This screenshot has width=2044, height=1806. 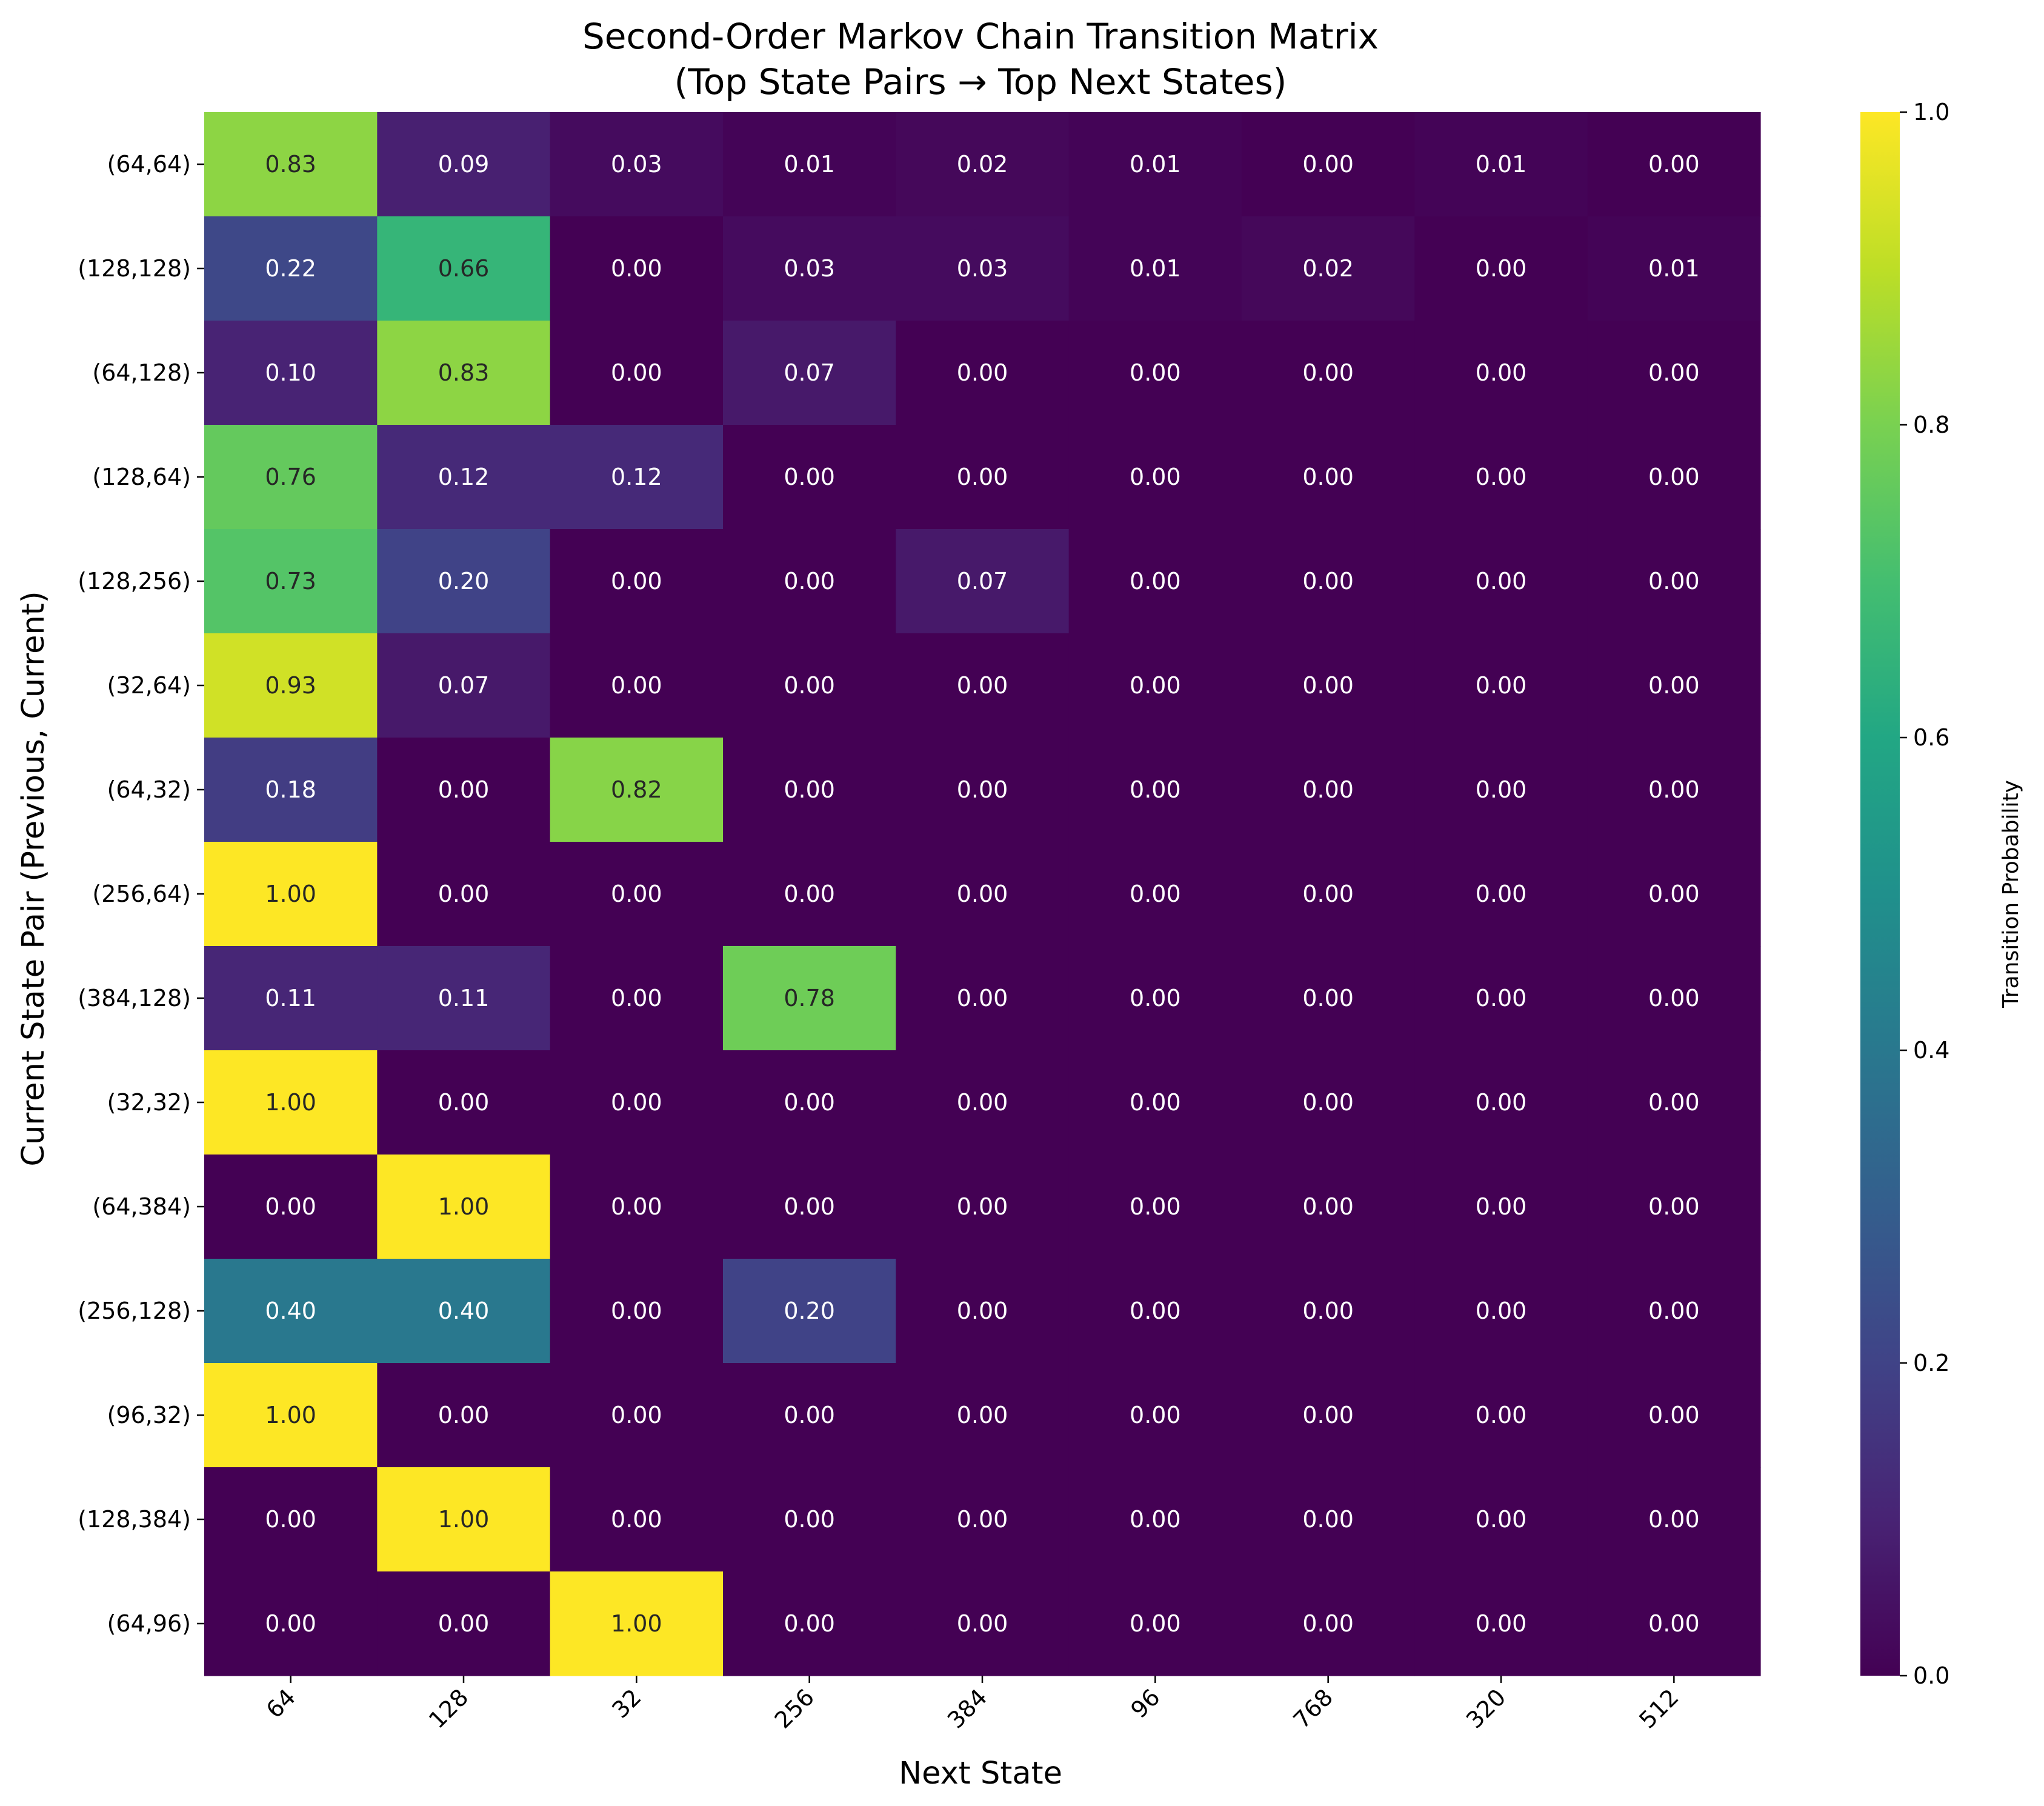 What do you see at coordinates (1931, 1363) in the screenshot?
I see `colorbar-tick-label: 0.2` at bounding box center [1931, 1363].